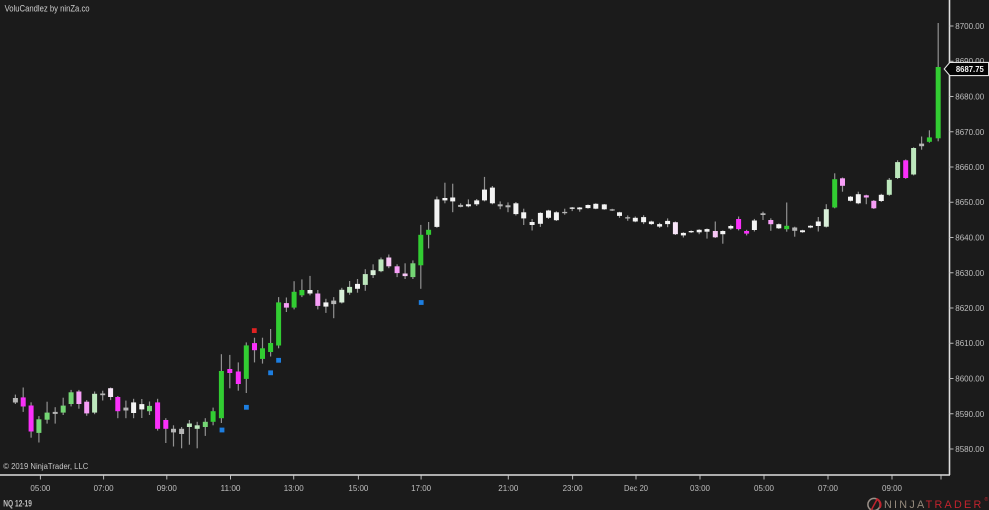 The height and width of the screenshot is (510, 989). What do you see at coordinates (969, 273) in the screenshot?
I see `svg-text: 8630.00` at bounding box center [969, 273].